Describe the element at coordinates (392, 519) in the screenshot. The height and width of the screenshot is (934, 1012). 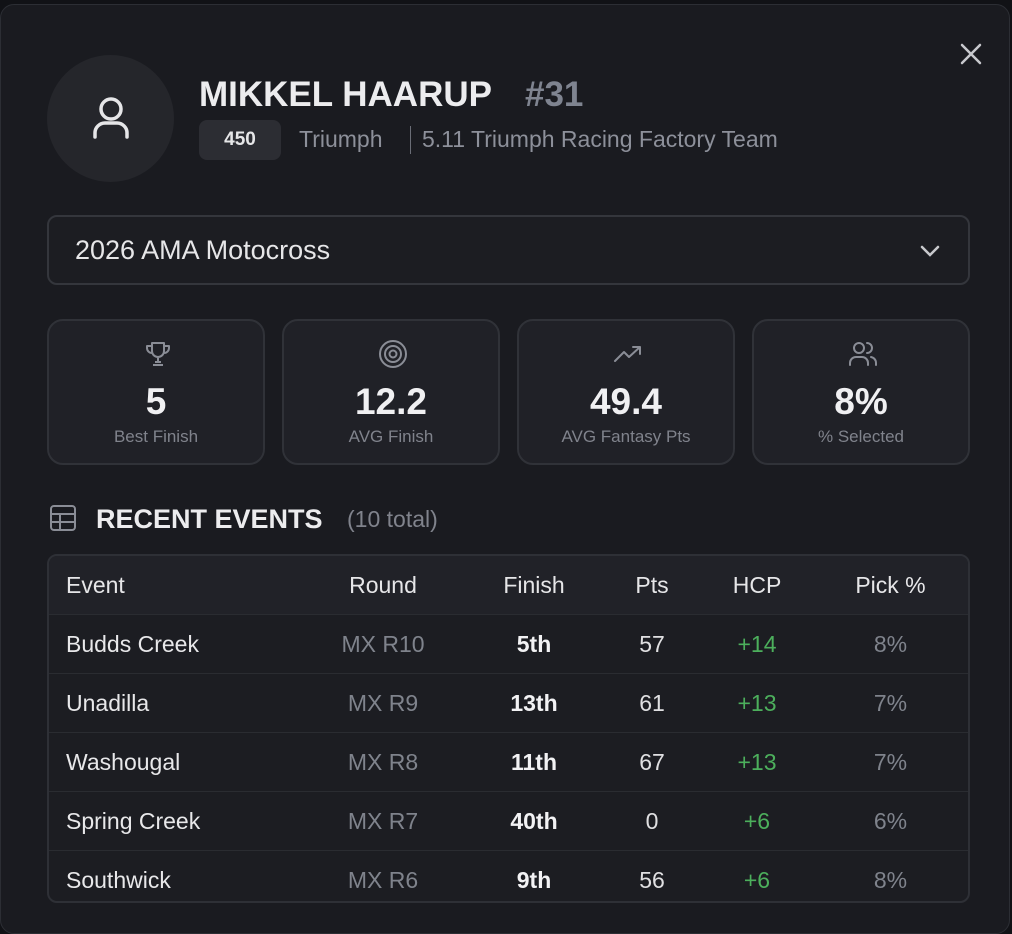
I see `section-count: (10 total)` at that location.